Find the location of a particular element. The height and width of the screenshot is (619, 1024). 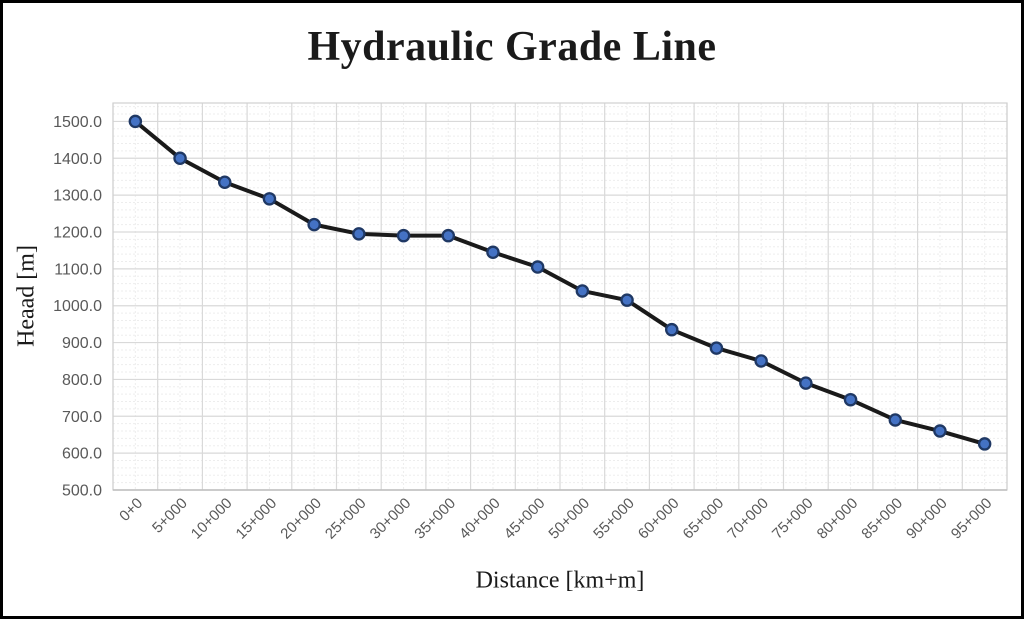

x-tick-label: 20+000 is located at coordinates (301, 519).